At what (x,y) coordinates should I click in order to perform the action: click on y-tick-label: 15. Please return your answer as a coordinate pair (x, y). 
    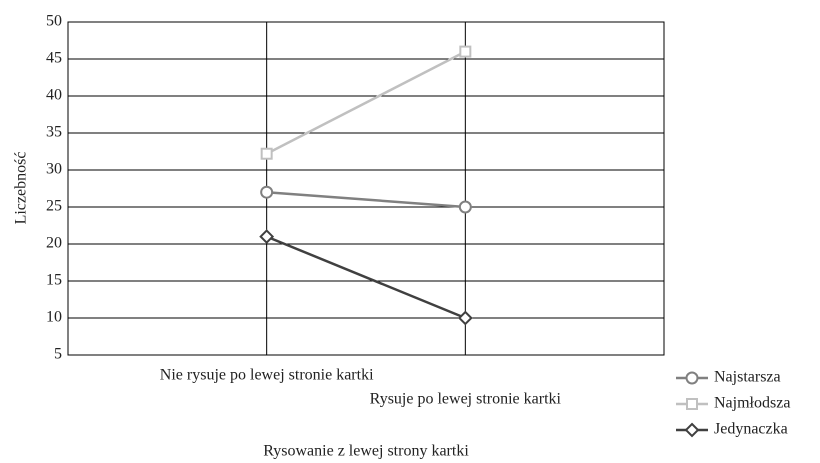
    Looking at the image, I should click on (54, 280).